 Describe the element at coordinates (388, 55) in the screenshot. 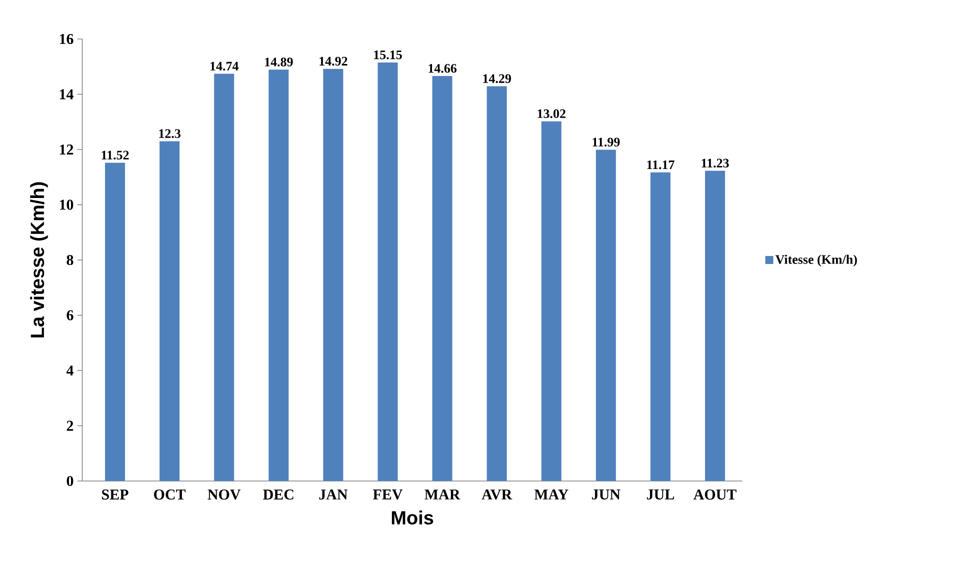

I see `data-label: 15.15` at that location.